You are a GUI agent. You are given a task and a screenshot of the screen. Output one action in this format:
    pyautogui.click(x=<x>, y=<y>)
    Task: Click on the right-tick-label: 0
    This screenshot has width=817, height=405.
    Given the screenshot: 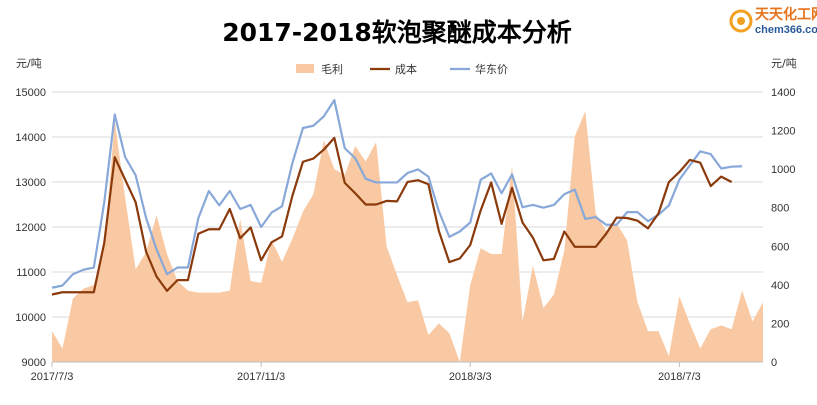 What is the action you would take?
    pyautogui.click(x=774, y=363)
    